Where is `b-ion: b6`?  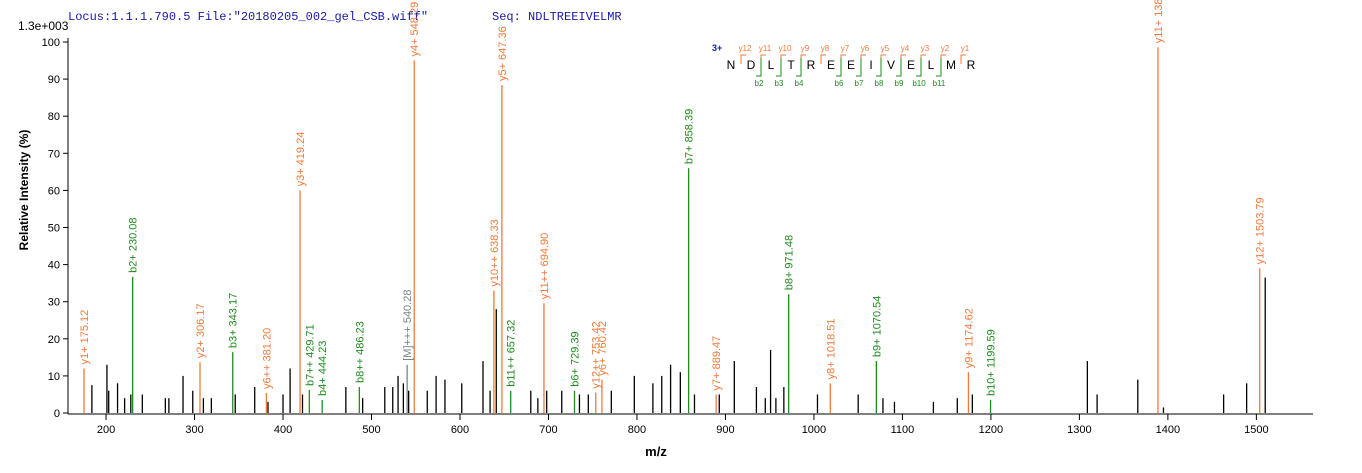 b-ion: b6 is located at coordinates (839, 83).